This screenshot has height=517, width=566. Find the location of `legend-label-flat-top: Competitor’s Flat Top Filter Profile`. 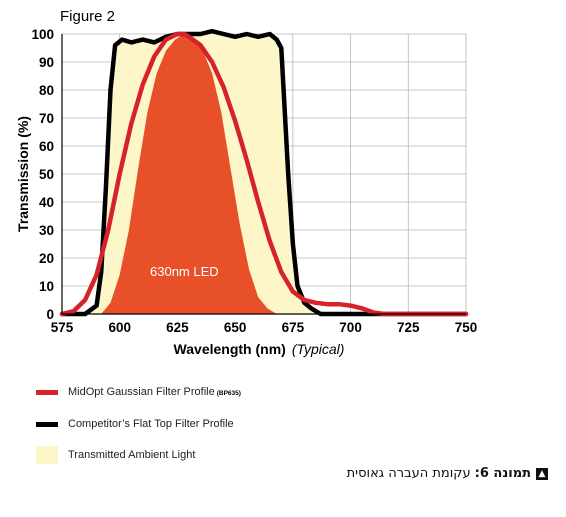

legend-label-flat-top: Competitor’s Flat Top Filter Profile is located at coordinates (151, 424).